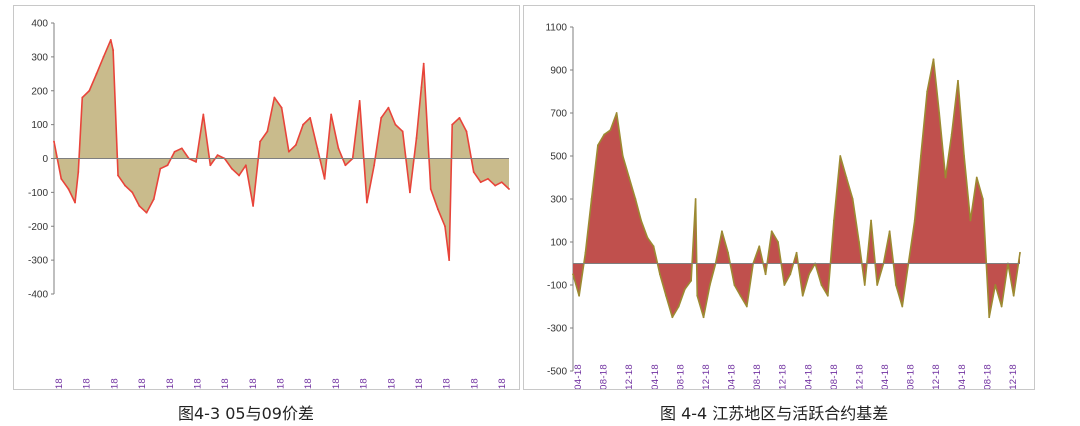 The width and height of the screenshot is (1080, 426). I want to click on y-tick-label: 900, so click(558, 71).